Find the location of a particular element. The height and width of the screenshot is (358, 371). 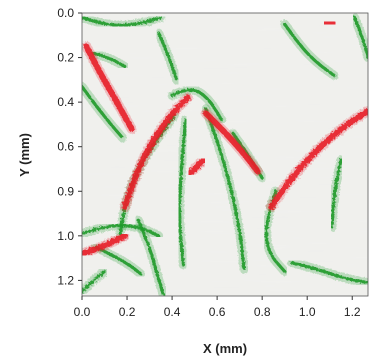

x-tick-label: 1.0 is located at coordinates (307, 312).